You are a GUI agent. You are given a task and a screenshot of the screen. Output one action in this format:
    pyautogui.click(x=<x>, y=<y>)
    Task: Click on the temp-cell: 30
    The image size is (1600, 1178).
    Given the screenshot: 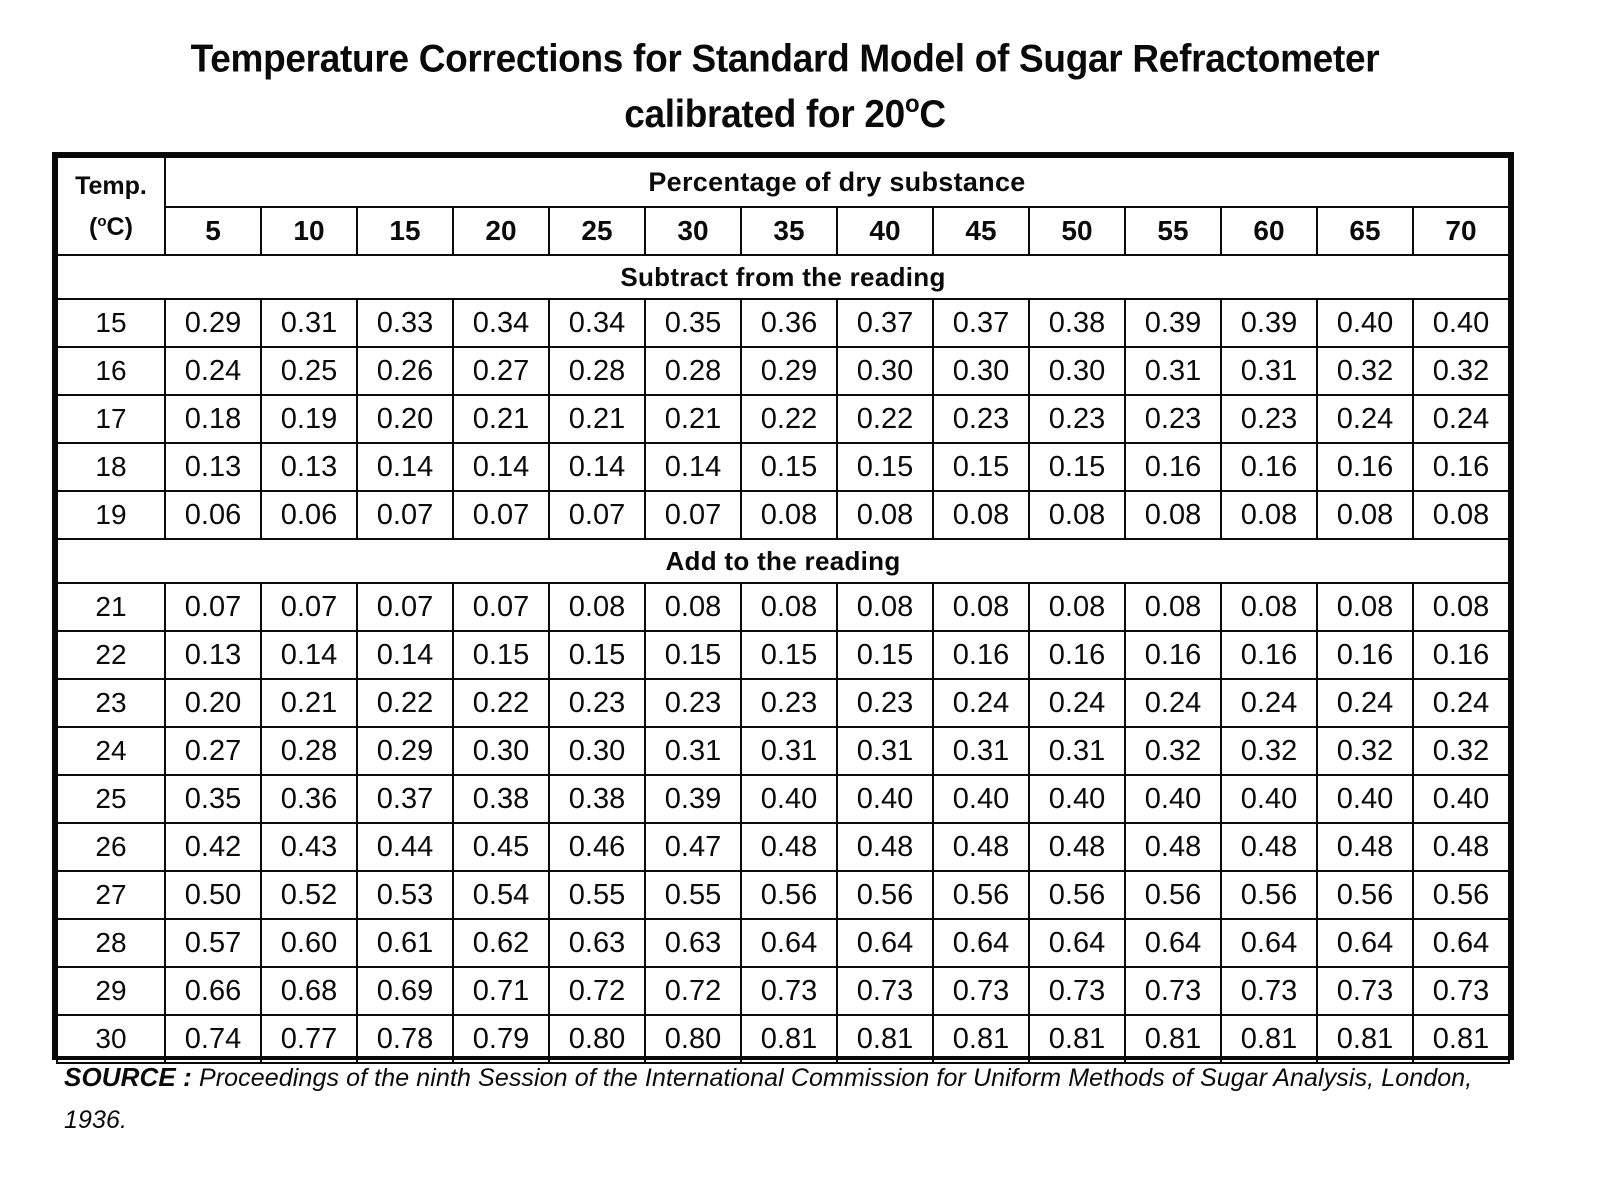 What is the action you would take?
    pyautogui.click(x=111, y=1039)
    